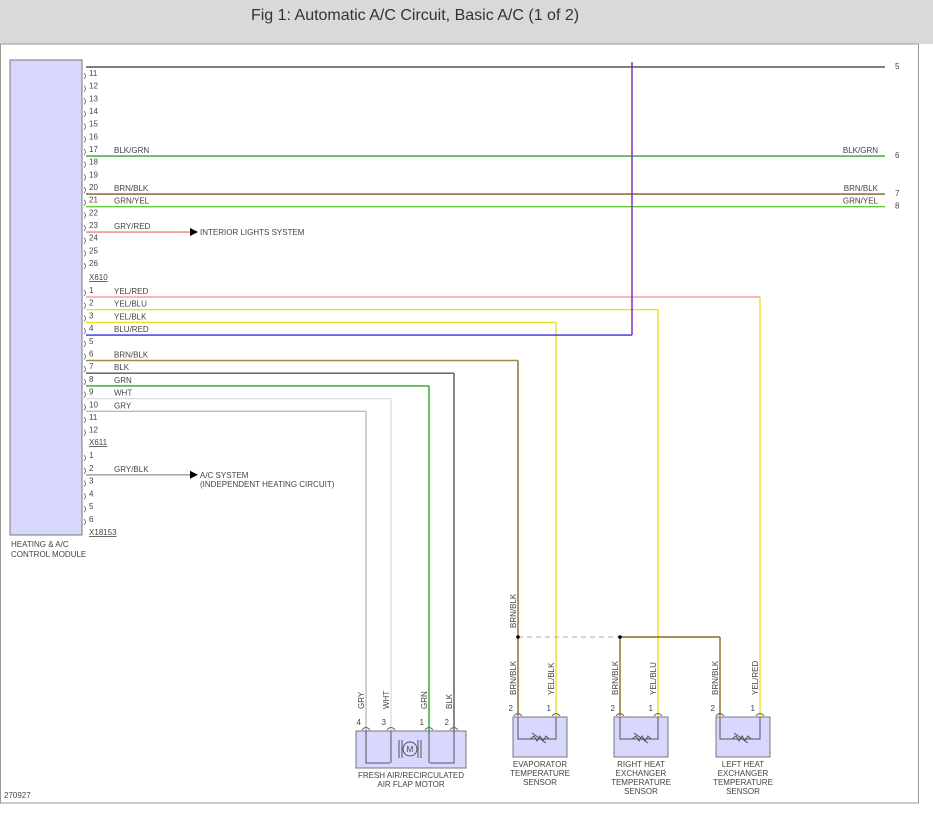 The width and height of the screenshot is (933, 825). I want to click on component-label: SENSOR, so click(540, 782).